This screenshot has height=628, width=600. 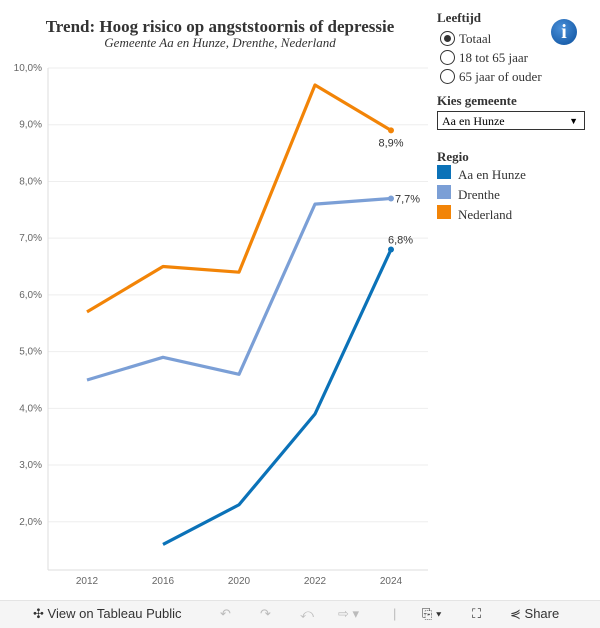 I want to click on view-on-tableau-button: ✣ View on Tableau Public, so click(x=107, y=613).